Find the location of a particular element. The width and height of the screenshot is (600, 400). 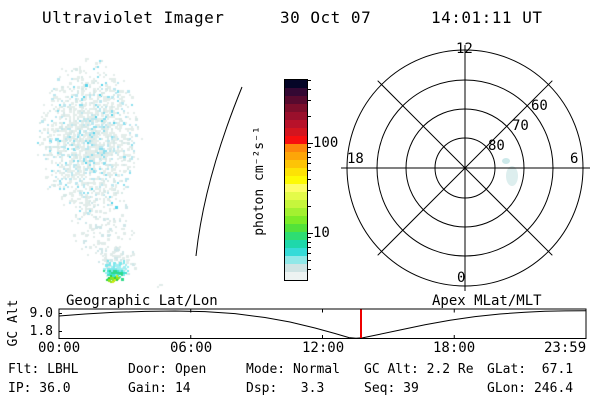

strip-ytick-9: 9.0 is located at coordinates (41, 313).